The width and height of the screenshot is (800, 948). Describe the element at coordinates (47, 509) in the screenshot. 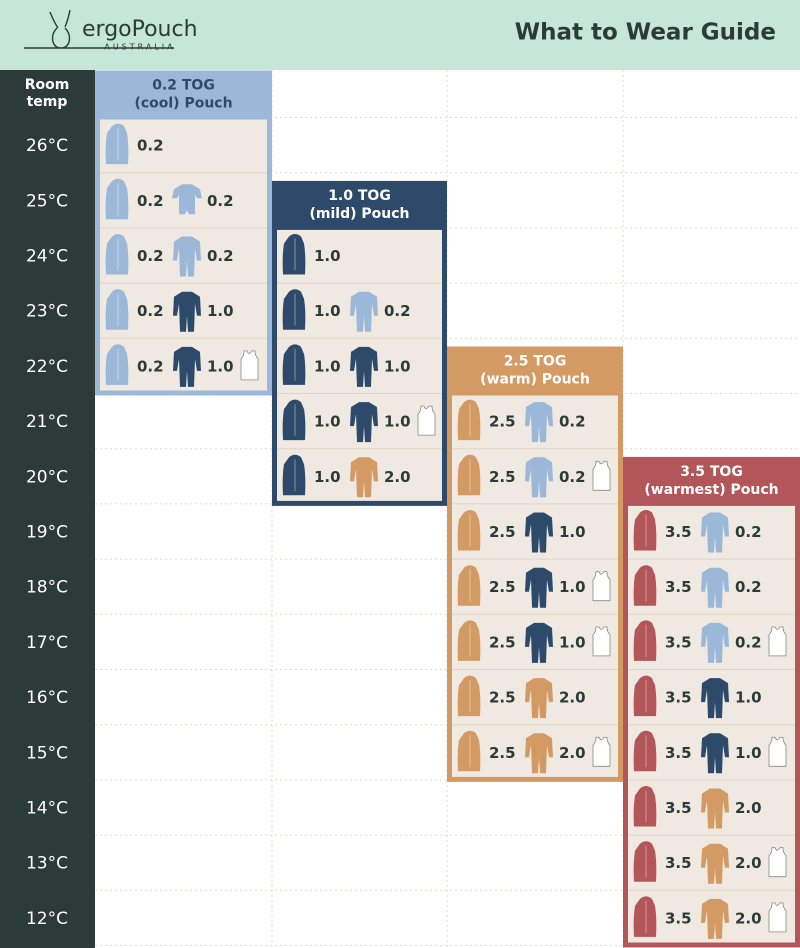

I see `temp-column` at that location.